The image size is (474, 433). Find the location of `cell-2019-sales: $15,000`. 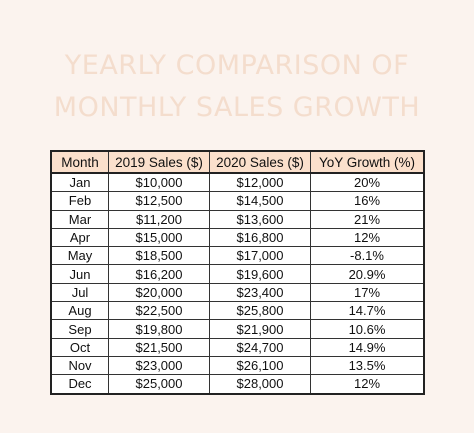

cell-2019-sales: $15,000 is located at coordinates (159, 237).